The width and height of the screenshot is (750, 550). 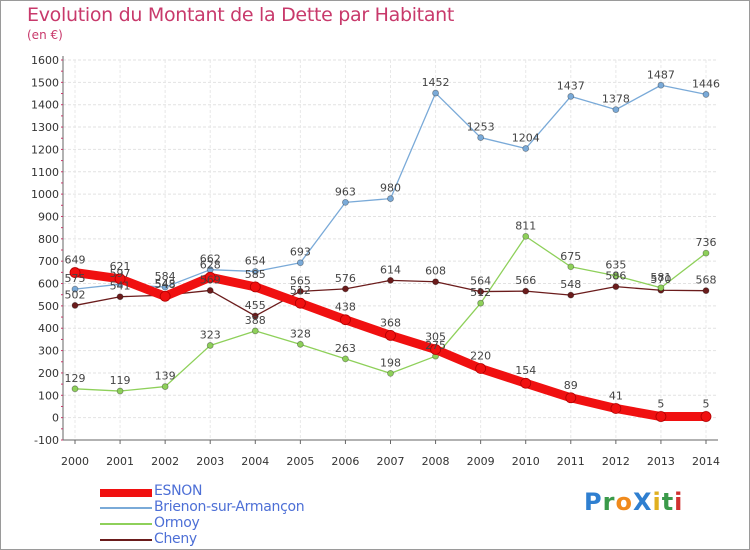 What do you see at coordinates (660, 279) in the screenshot?
I see `data-label: 570` at bounding box center [660, 279].